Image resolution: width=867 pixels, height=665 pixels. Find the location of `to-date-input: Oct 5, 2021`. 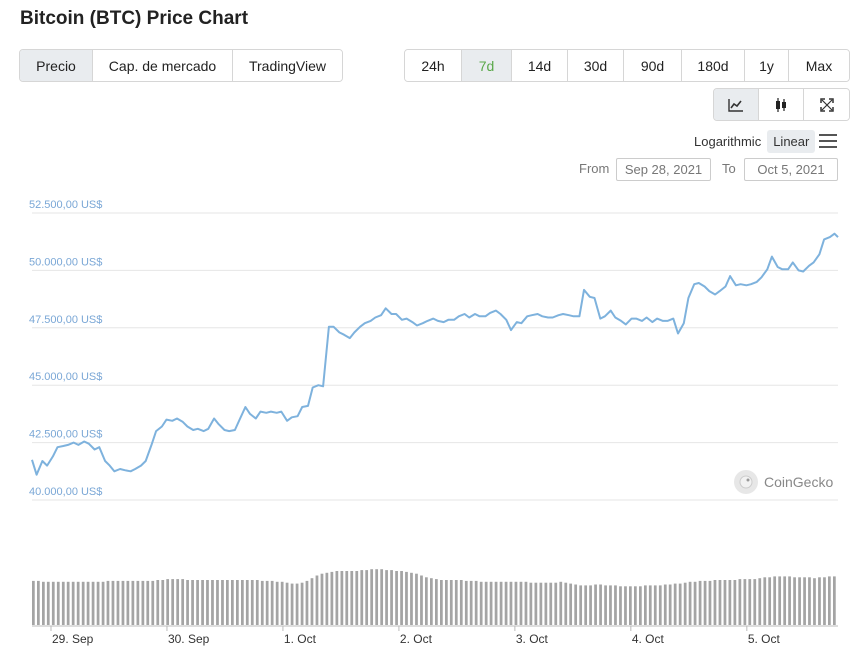

to-date-input: Oct 5, 2021 is located at coordinates (791, 169).